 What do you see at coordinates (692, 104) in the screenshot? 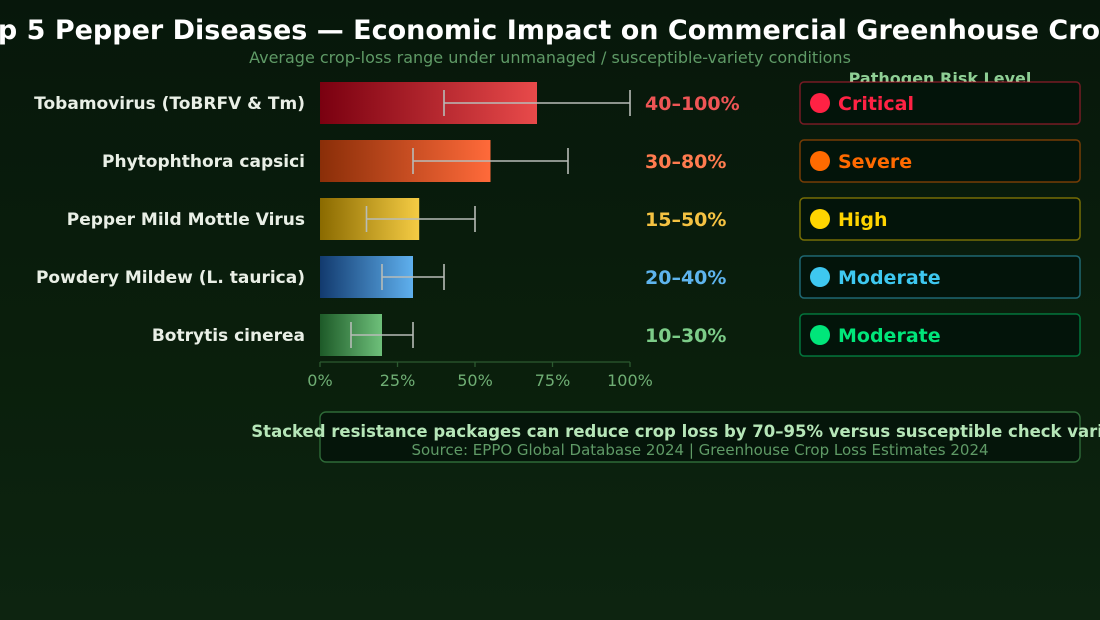
I see `range-label: 40–100%` at bounding box center [692, 104].